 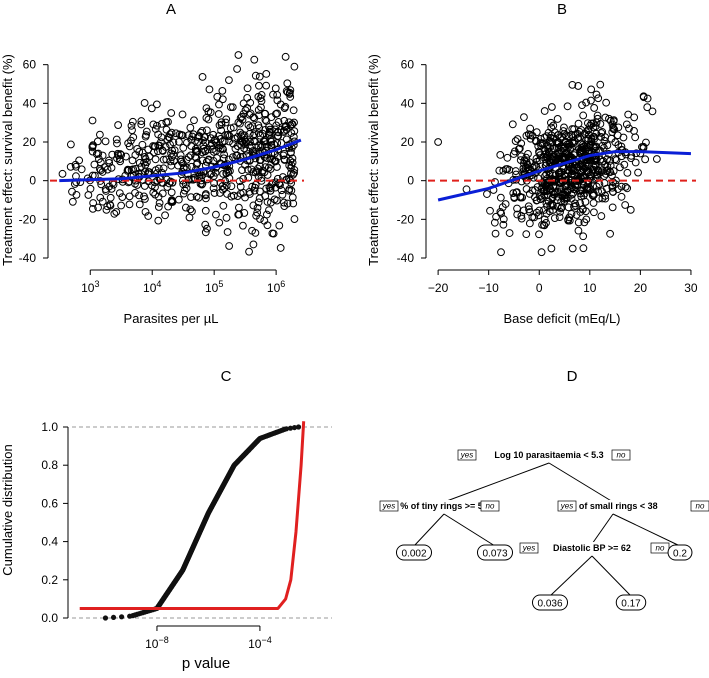 I want to click on tree-edge, so click(x=646, y=530).